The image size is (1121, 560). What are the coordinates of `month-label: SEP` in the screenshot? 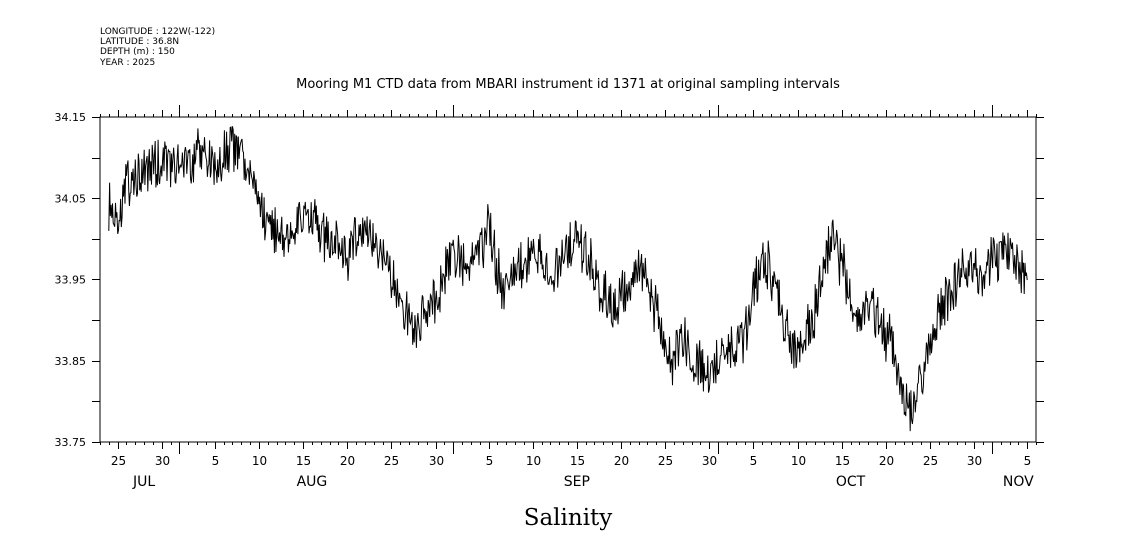 It's located at (577, 482).